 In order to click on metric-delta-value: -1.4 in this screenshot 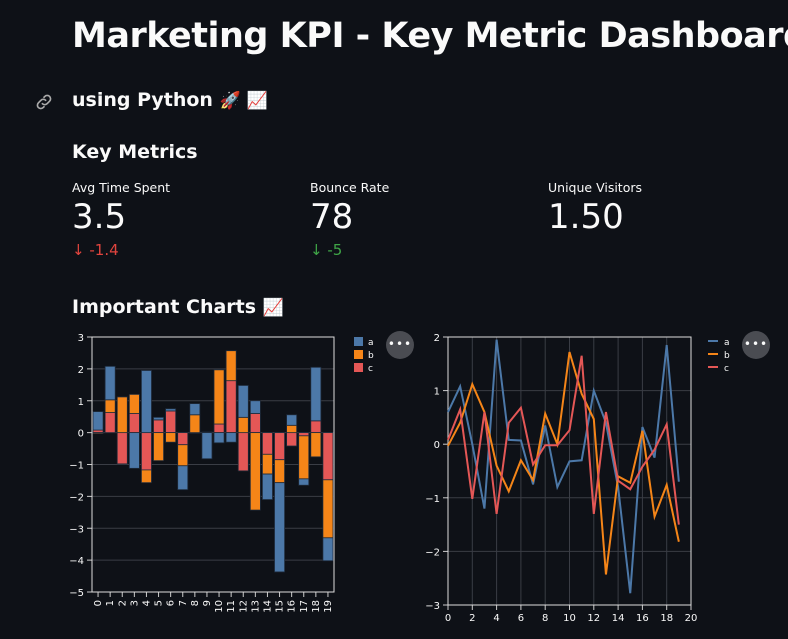, I will do `click(104, 250)`.